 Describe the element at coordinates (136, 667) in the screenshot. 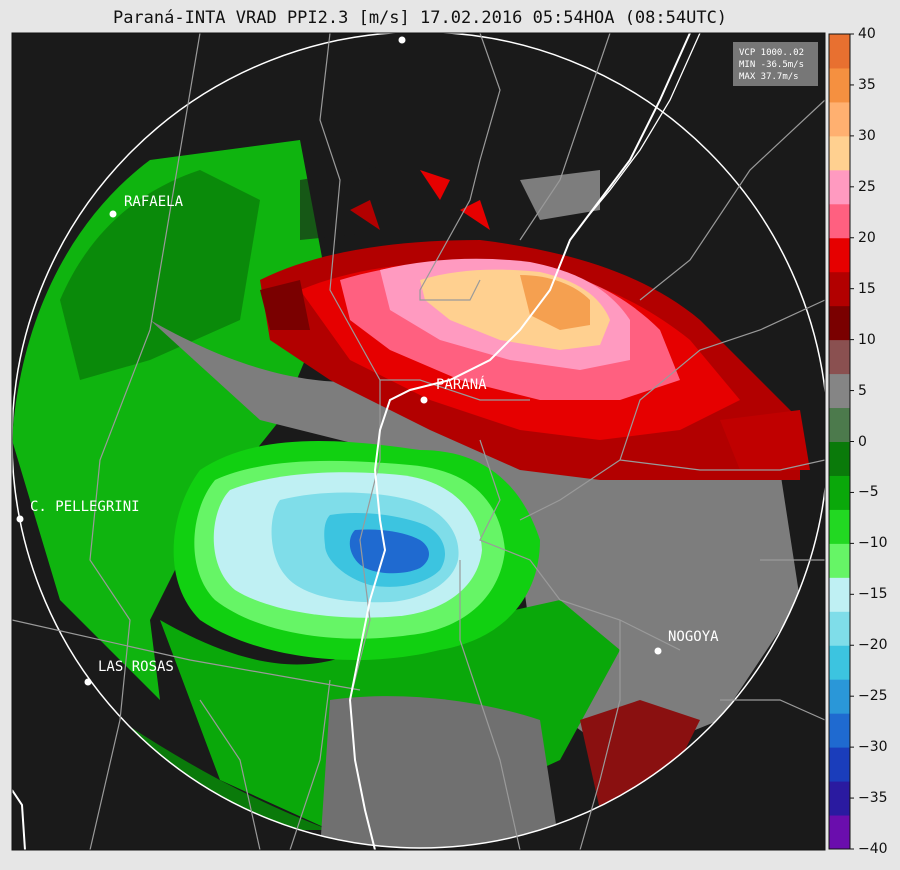

I see `city-label-las-rosas: LAS ROSAS` at that location.